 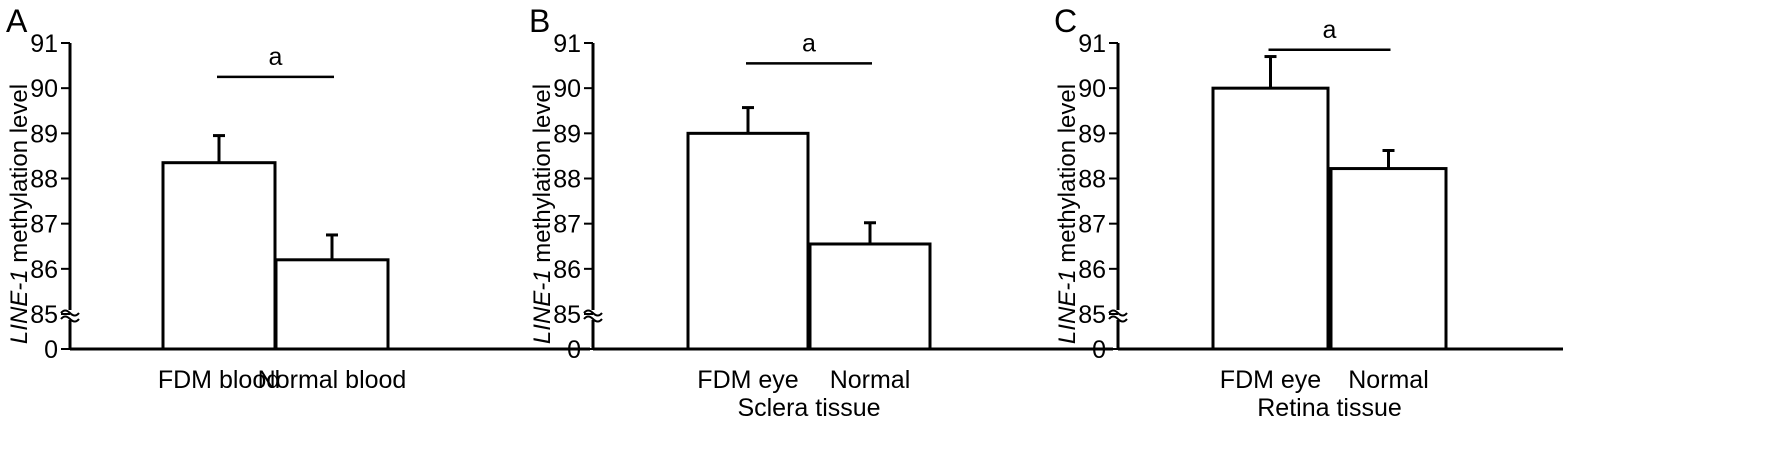 What do you see at coordinates (1329, 408) in the screenshot?
I see `x-axis-title: Retina tissue` at bounding box center [1329, 408].